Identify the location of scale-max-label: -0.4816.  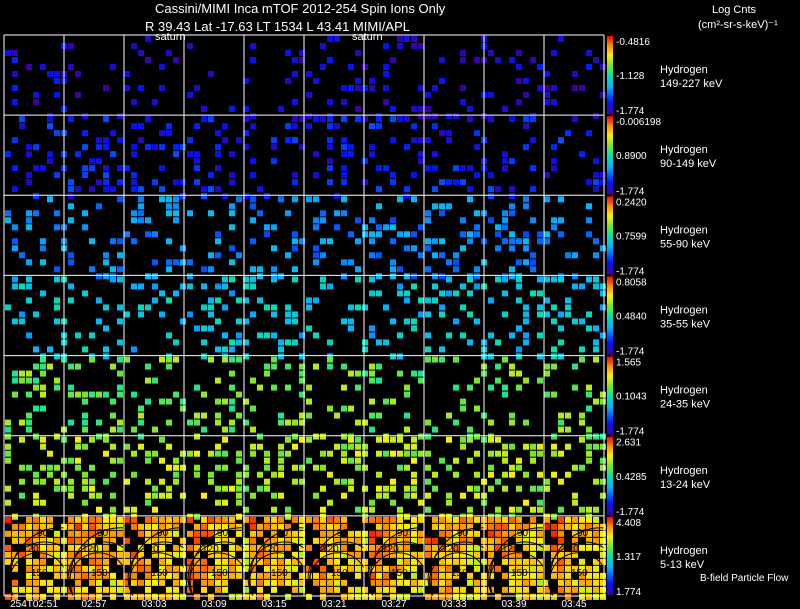
(633, 42).